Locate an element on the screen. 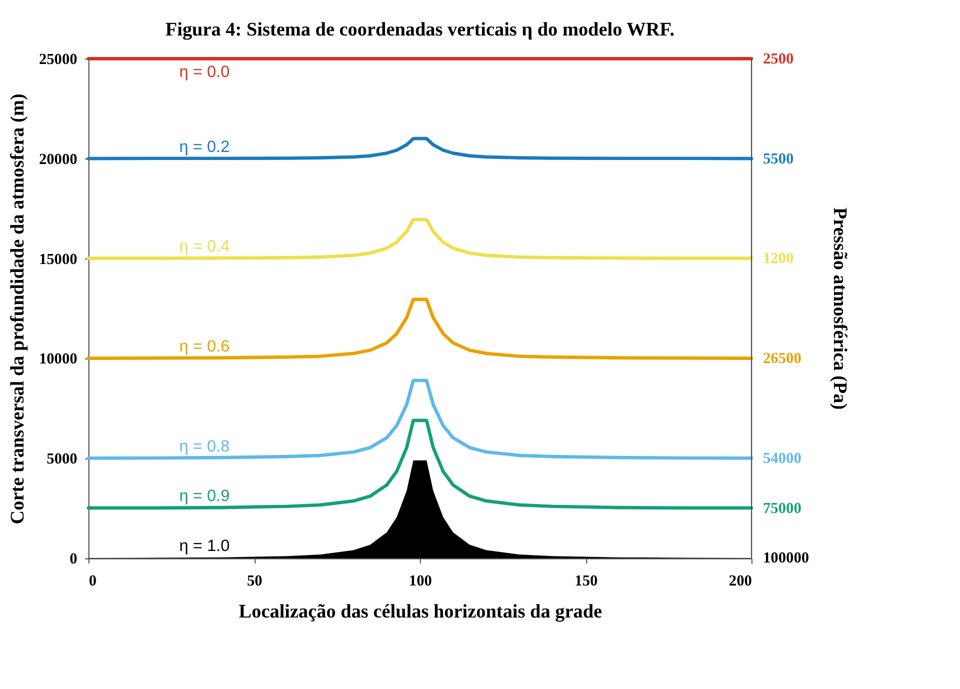 This screenshot has height=689, width=960. x-tick-label: 50 is located at coordinates (254, 581).